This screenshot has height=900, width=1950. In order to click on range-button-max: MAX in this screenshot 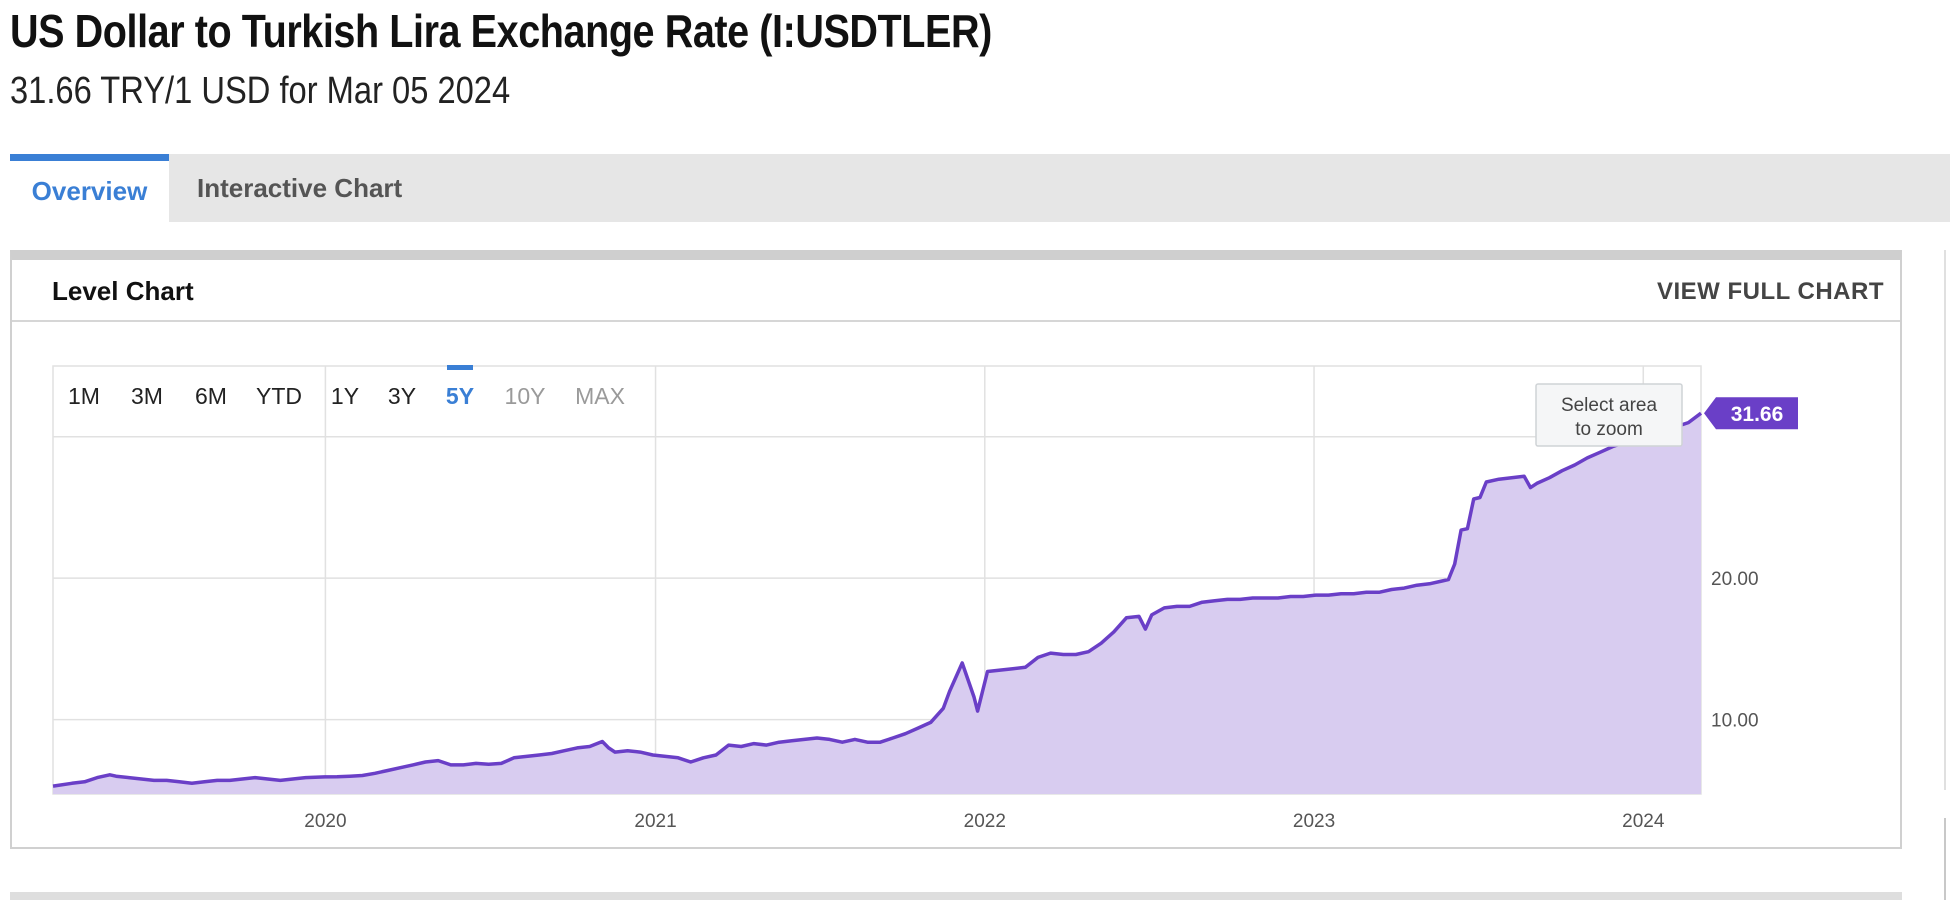, I will do `click(600, 396)`.